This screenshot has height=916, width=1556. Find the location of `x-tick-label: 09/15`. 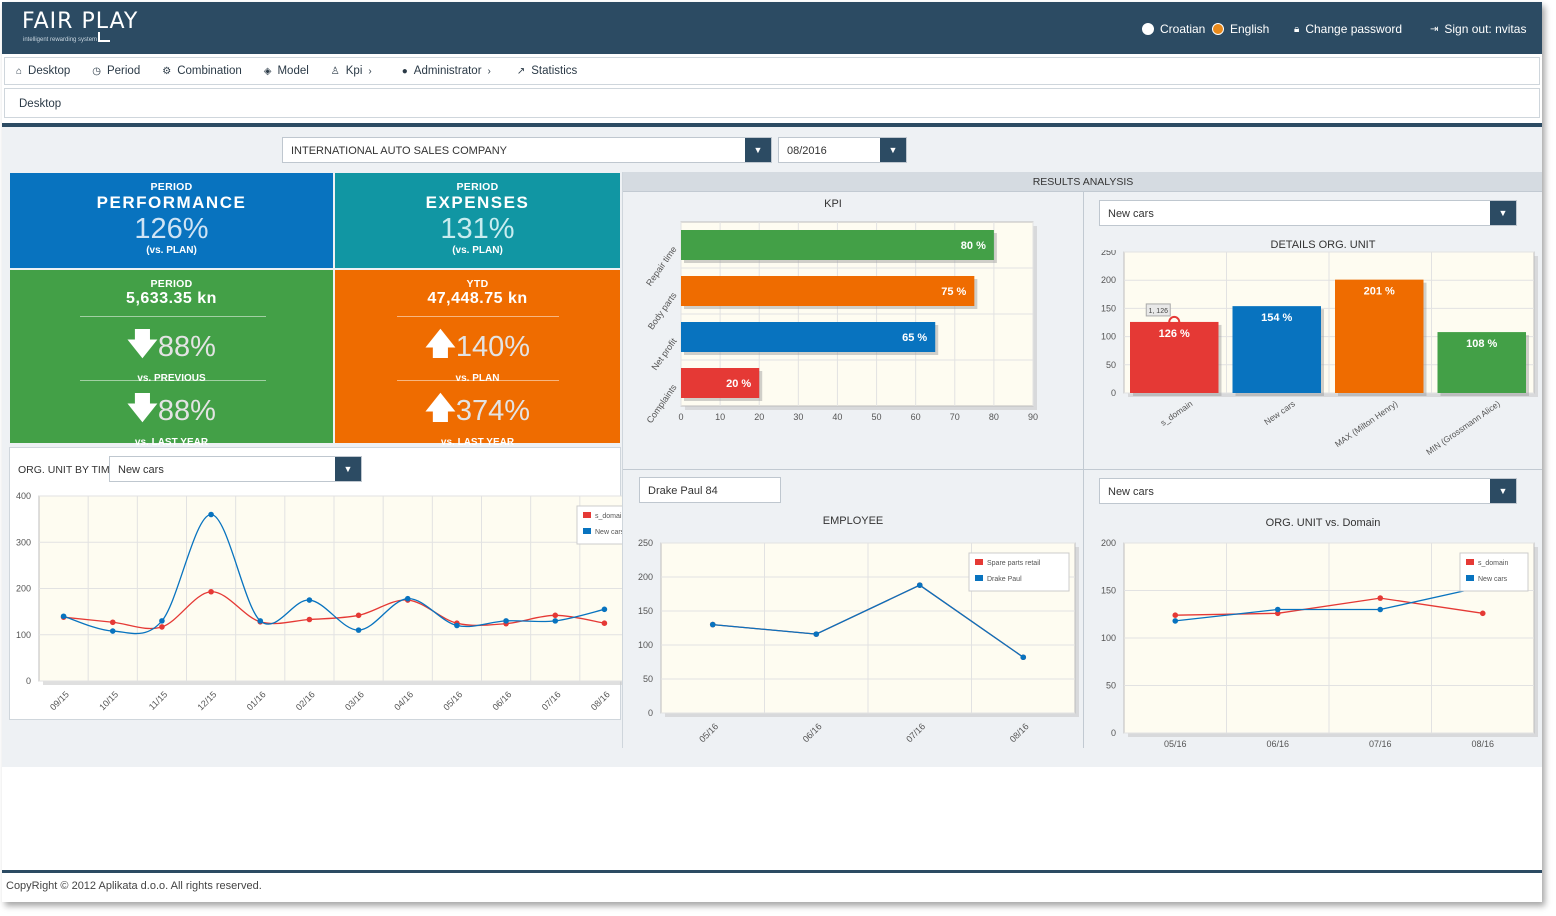

x-tick-label: 09/15 is located at coordinates (59, 700).